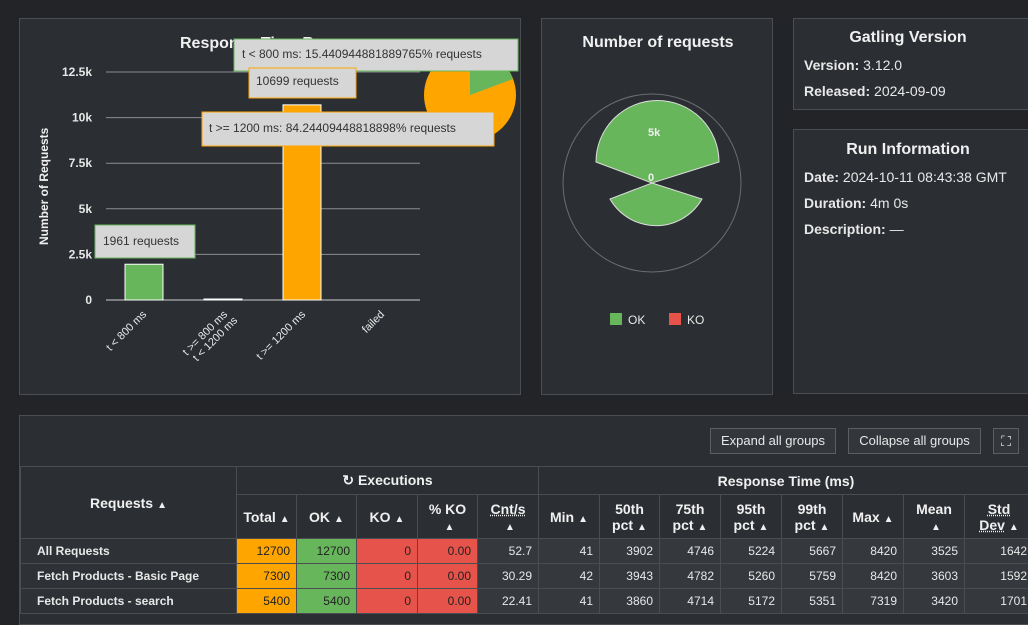  Describe the element at coordinates (129, 551) in the screenshot. I see `row-name: All Requests` at that location.